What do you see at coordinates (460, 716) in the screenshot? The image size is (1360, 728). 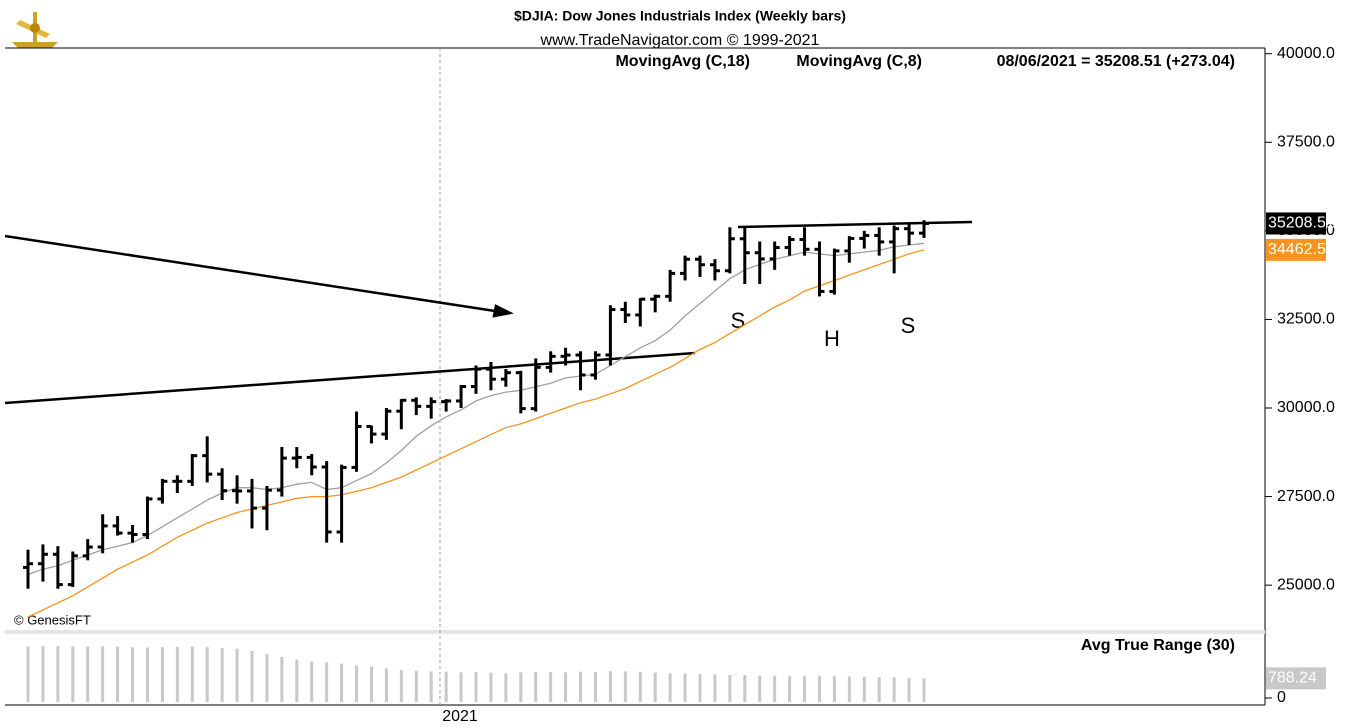 I see `x-tick-label: 2021` at bounding box center [460, 716].